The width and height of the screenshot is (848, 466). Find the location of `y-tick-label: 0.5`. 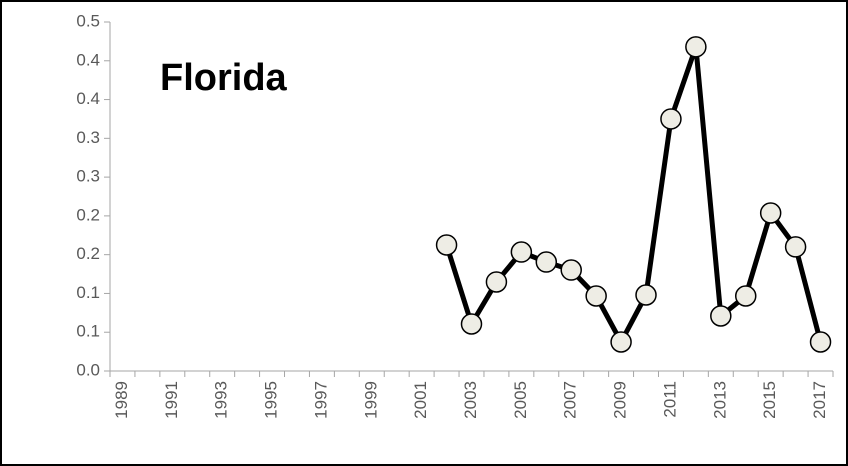

y-tick-label: 0.5 is located at coordinates (88, 20).